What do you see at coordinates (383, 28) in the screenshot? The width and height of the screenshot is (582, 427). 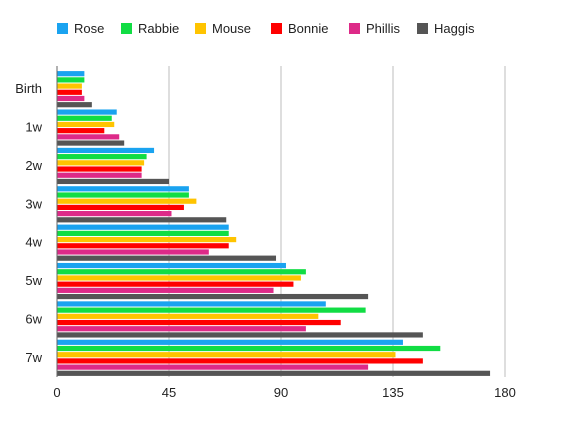 I see `legend-label-phillis: Phillis` at bounding box center [383, 28].